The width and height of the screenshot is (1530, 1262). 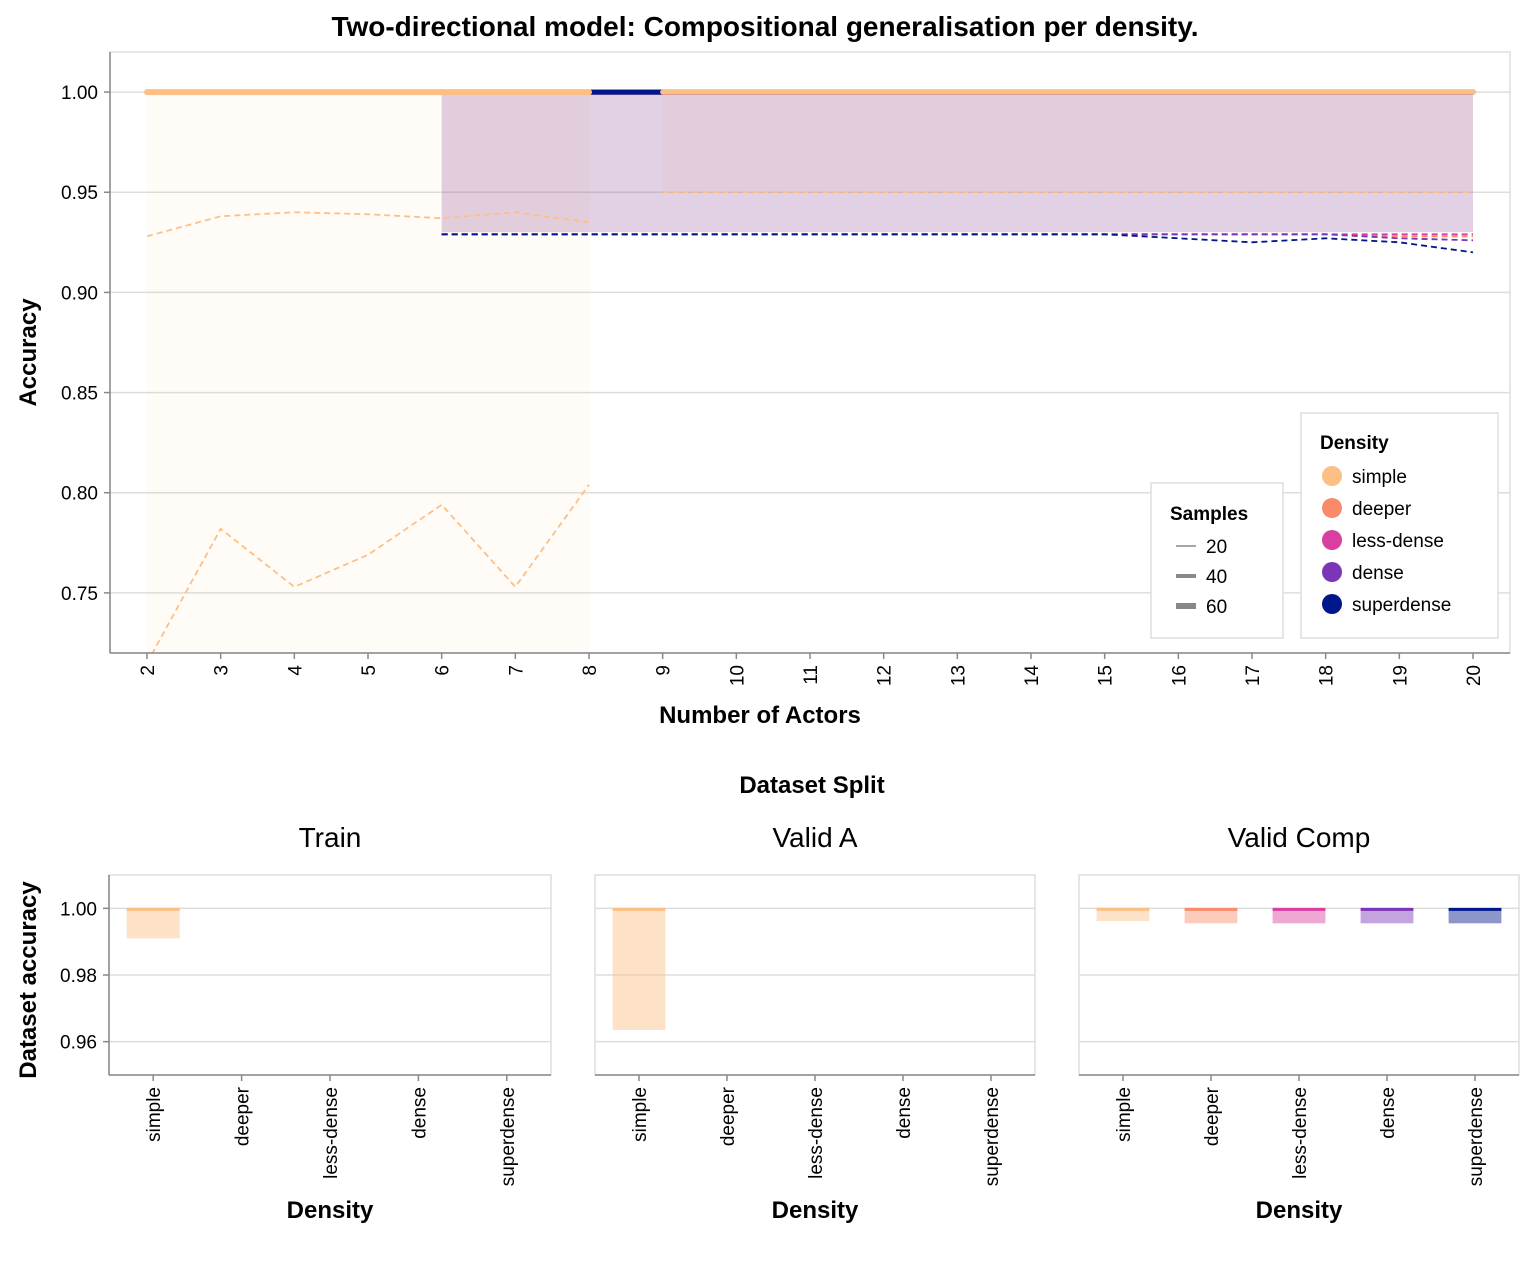 What do you see at coordinates (1382, 509) in the screenshot?
I see `legend-density-label: deeper` at bounding box center [1382, 509].